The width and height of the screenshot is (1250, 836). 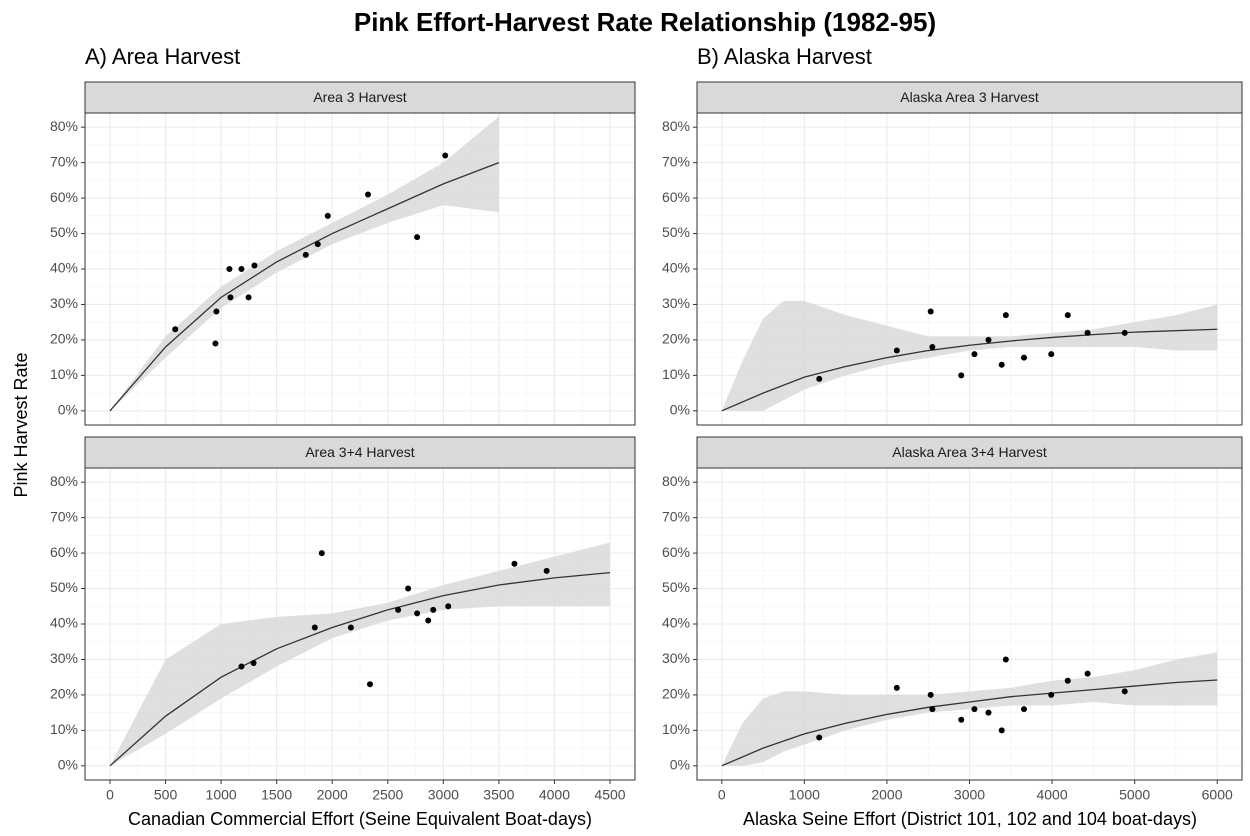 What do you see at coordinates (162, 56) in the screenshot?
I see `group-title: A) Area Harvest` at bounding box center [162, 56].